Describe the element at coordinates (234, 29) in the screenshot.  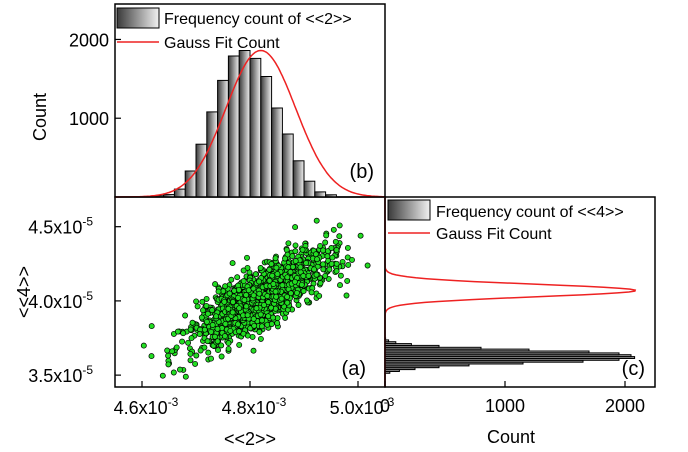
I see `panel-b-legend: Frequency count of <<2>> Gauss Fit Count` at that location.